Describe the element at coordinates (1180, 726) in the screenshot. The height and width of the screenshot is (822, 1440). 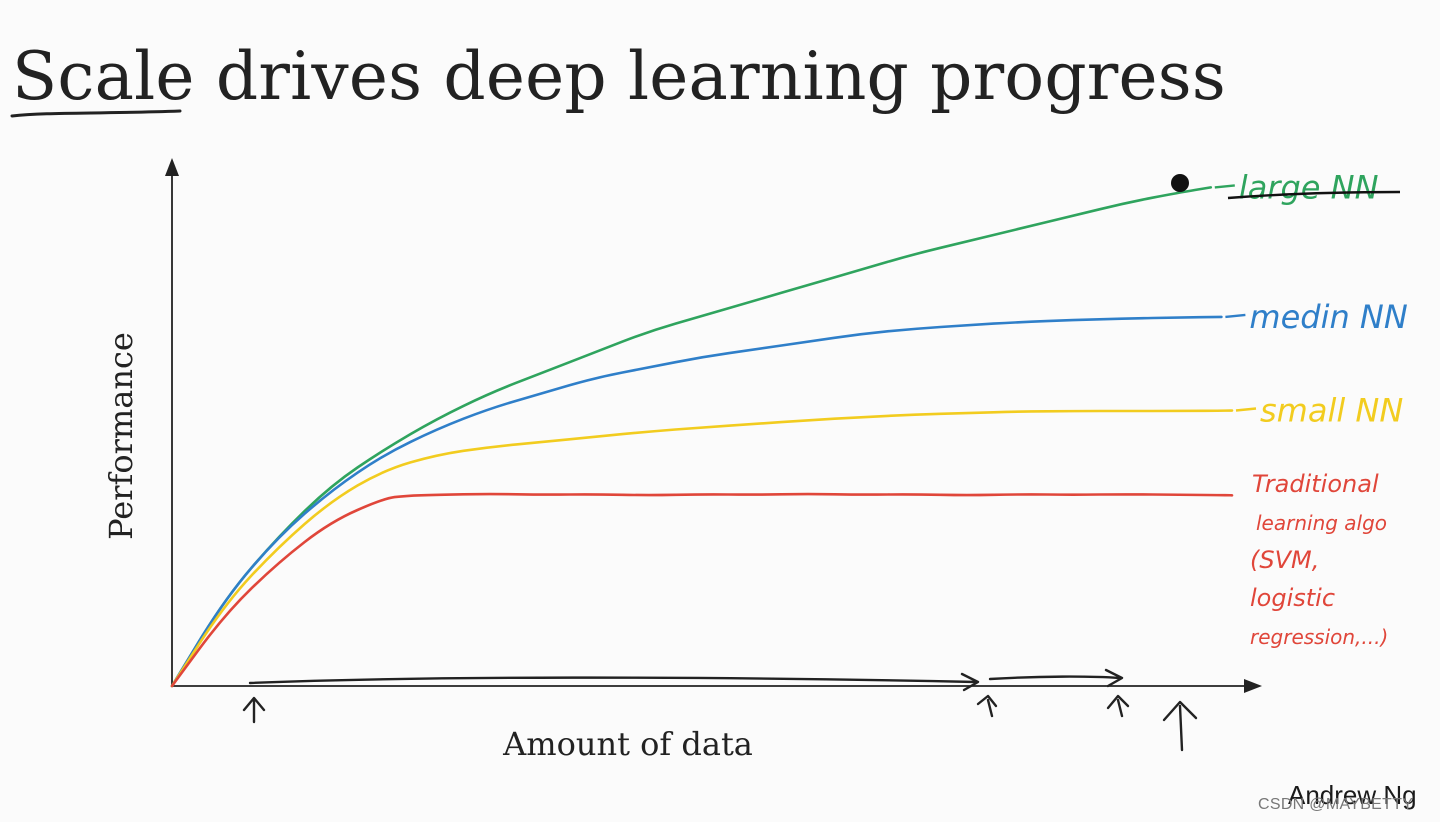
I see `up-arrow-big-data` at that location.